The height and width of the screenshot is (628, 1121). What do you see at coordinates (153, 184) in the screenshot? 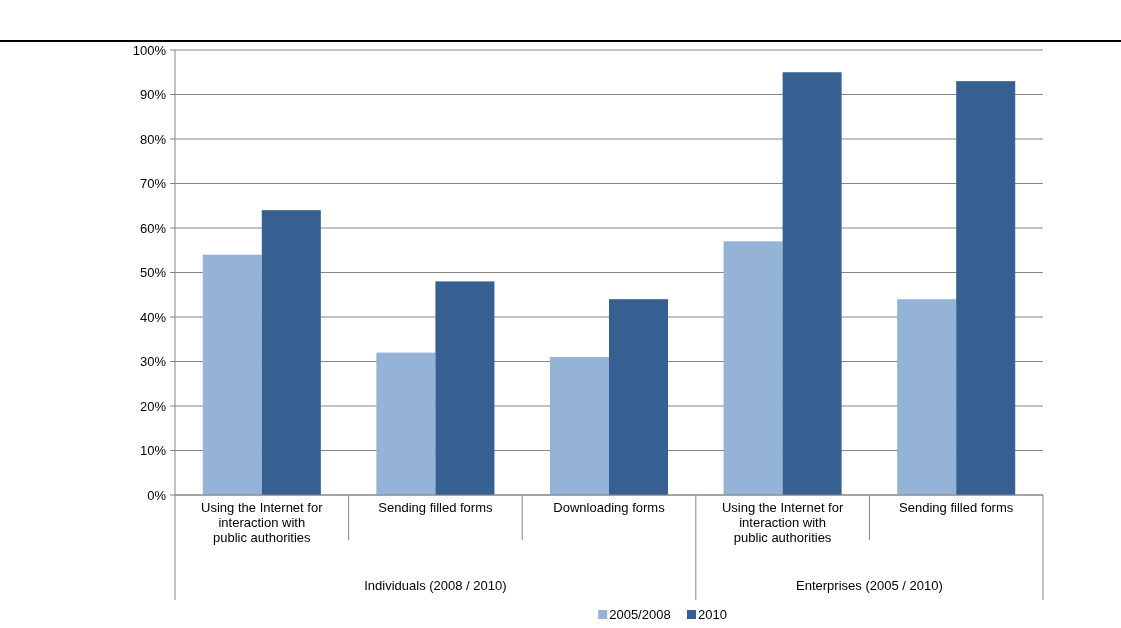
I see `y-tick-label: 70%` at bounding box center [153, 184].